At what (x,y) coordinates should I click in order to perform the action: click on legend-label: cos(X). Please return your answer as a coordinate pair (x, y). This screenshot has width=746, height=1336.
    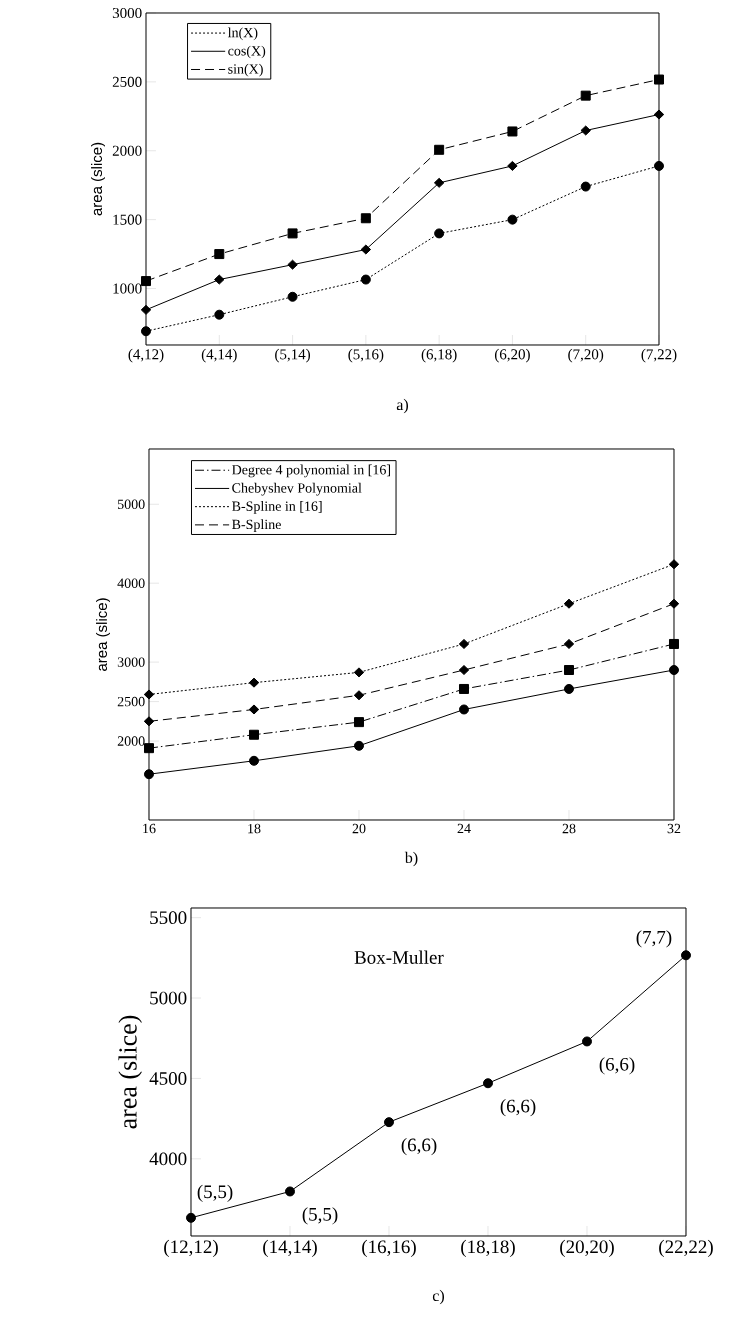
    Looking at the image, I should click on (247, 52).